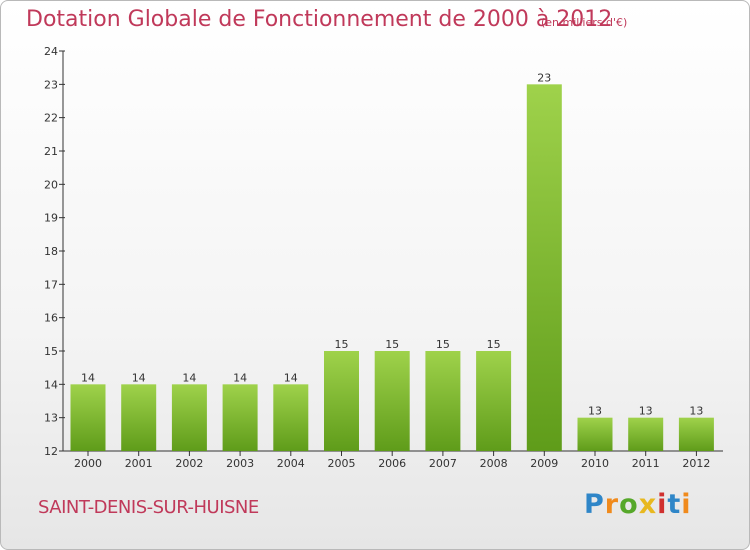 The image size is (750, 550). I want to click on x-tick-label: 2005, so click(342, 463).